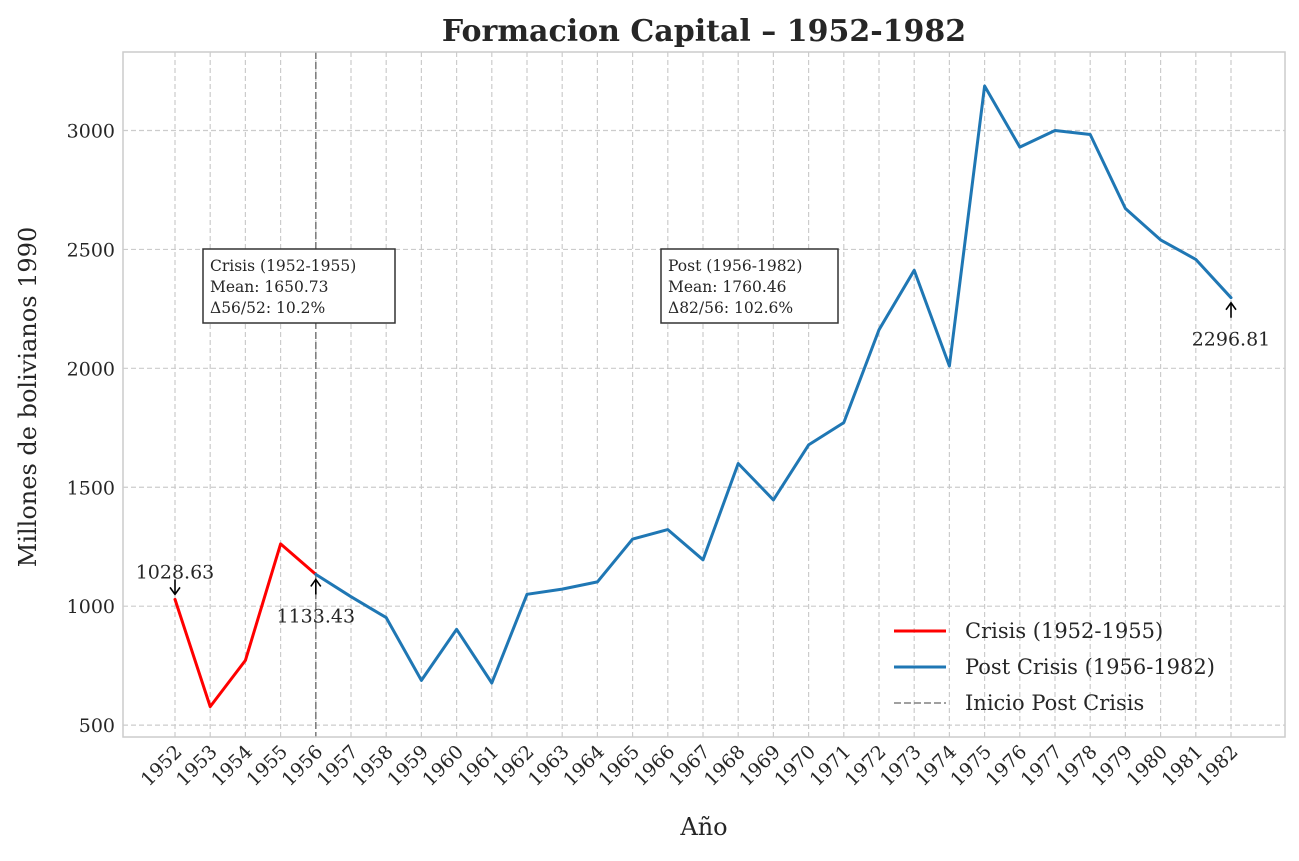  Describe the element at coordinates (283, 266) in the screenshot. I see `stats-box-line: Crisis (1952-1955)` at that location.